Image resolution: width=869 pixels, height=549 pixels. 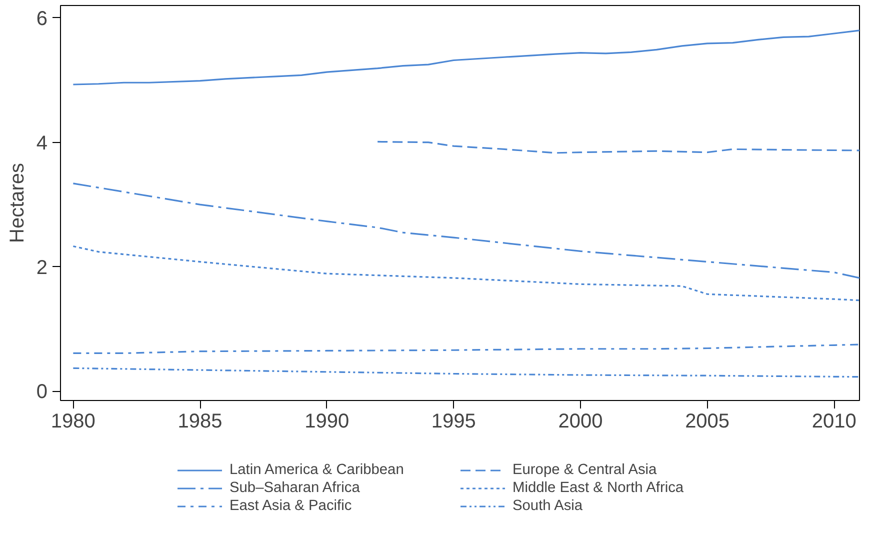 I want to click on x-tick-label: 2010, so click(x=834, y=421).